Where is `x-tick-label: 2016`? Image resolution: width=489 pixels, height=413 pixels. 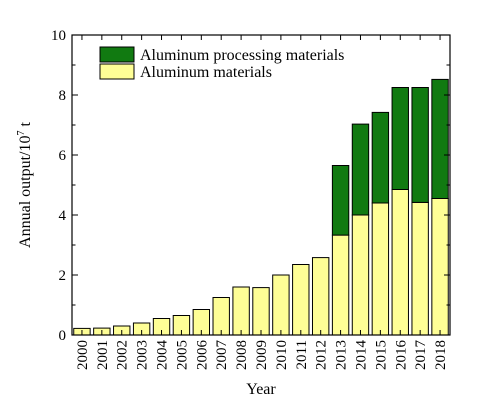 x-tick-label: 2016 is located at coordinates (401, 355).